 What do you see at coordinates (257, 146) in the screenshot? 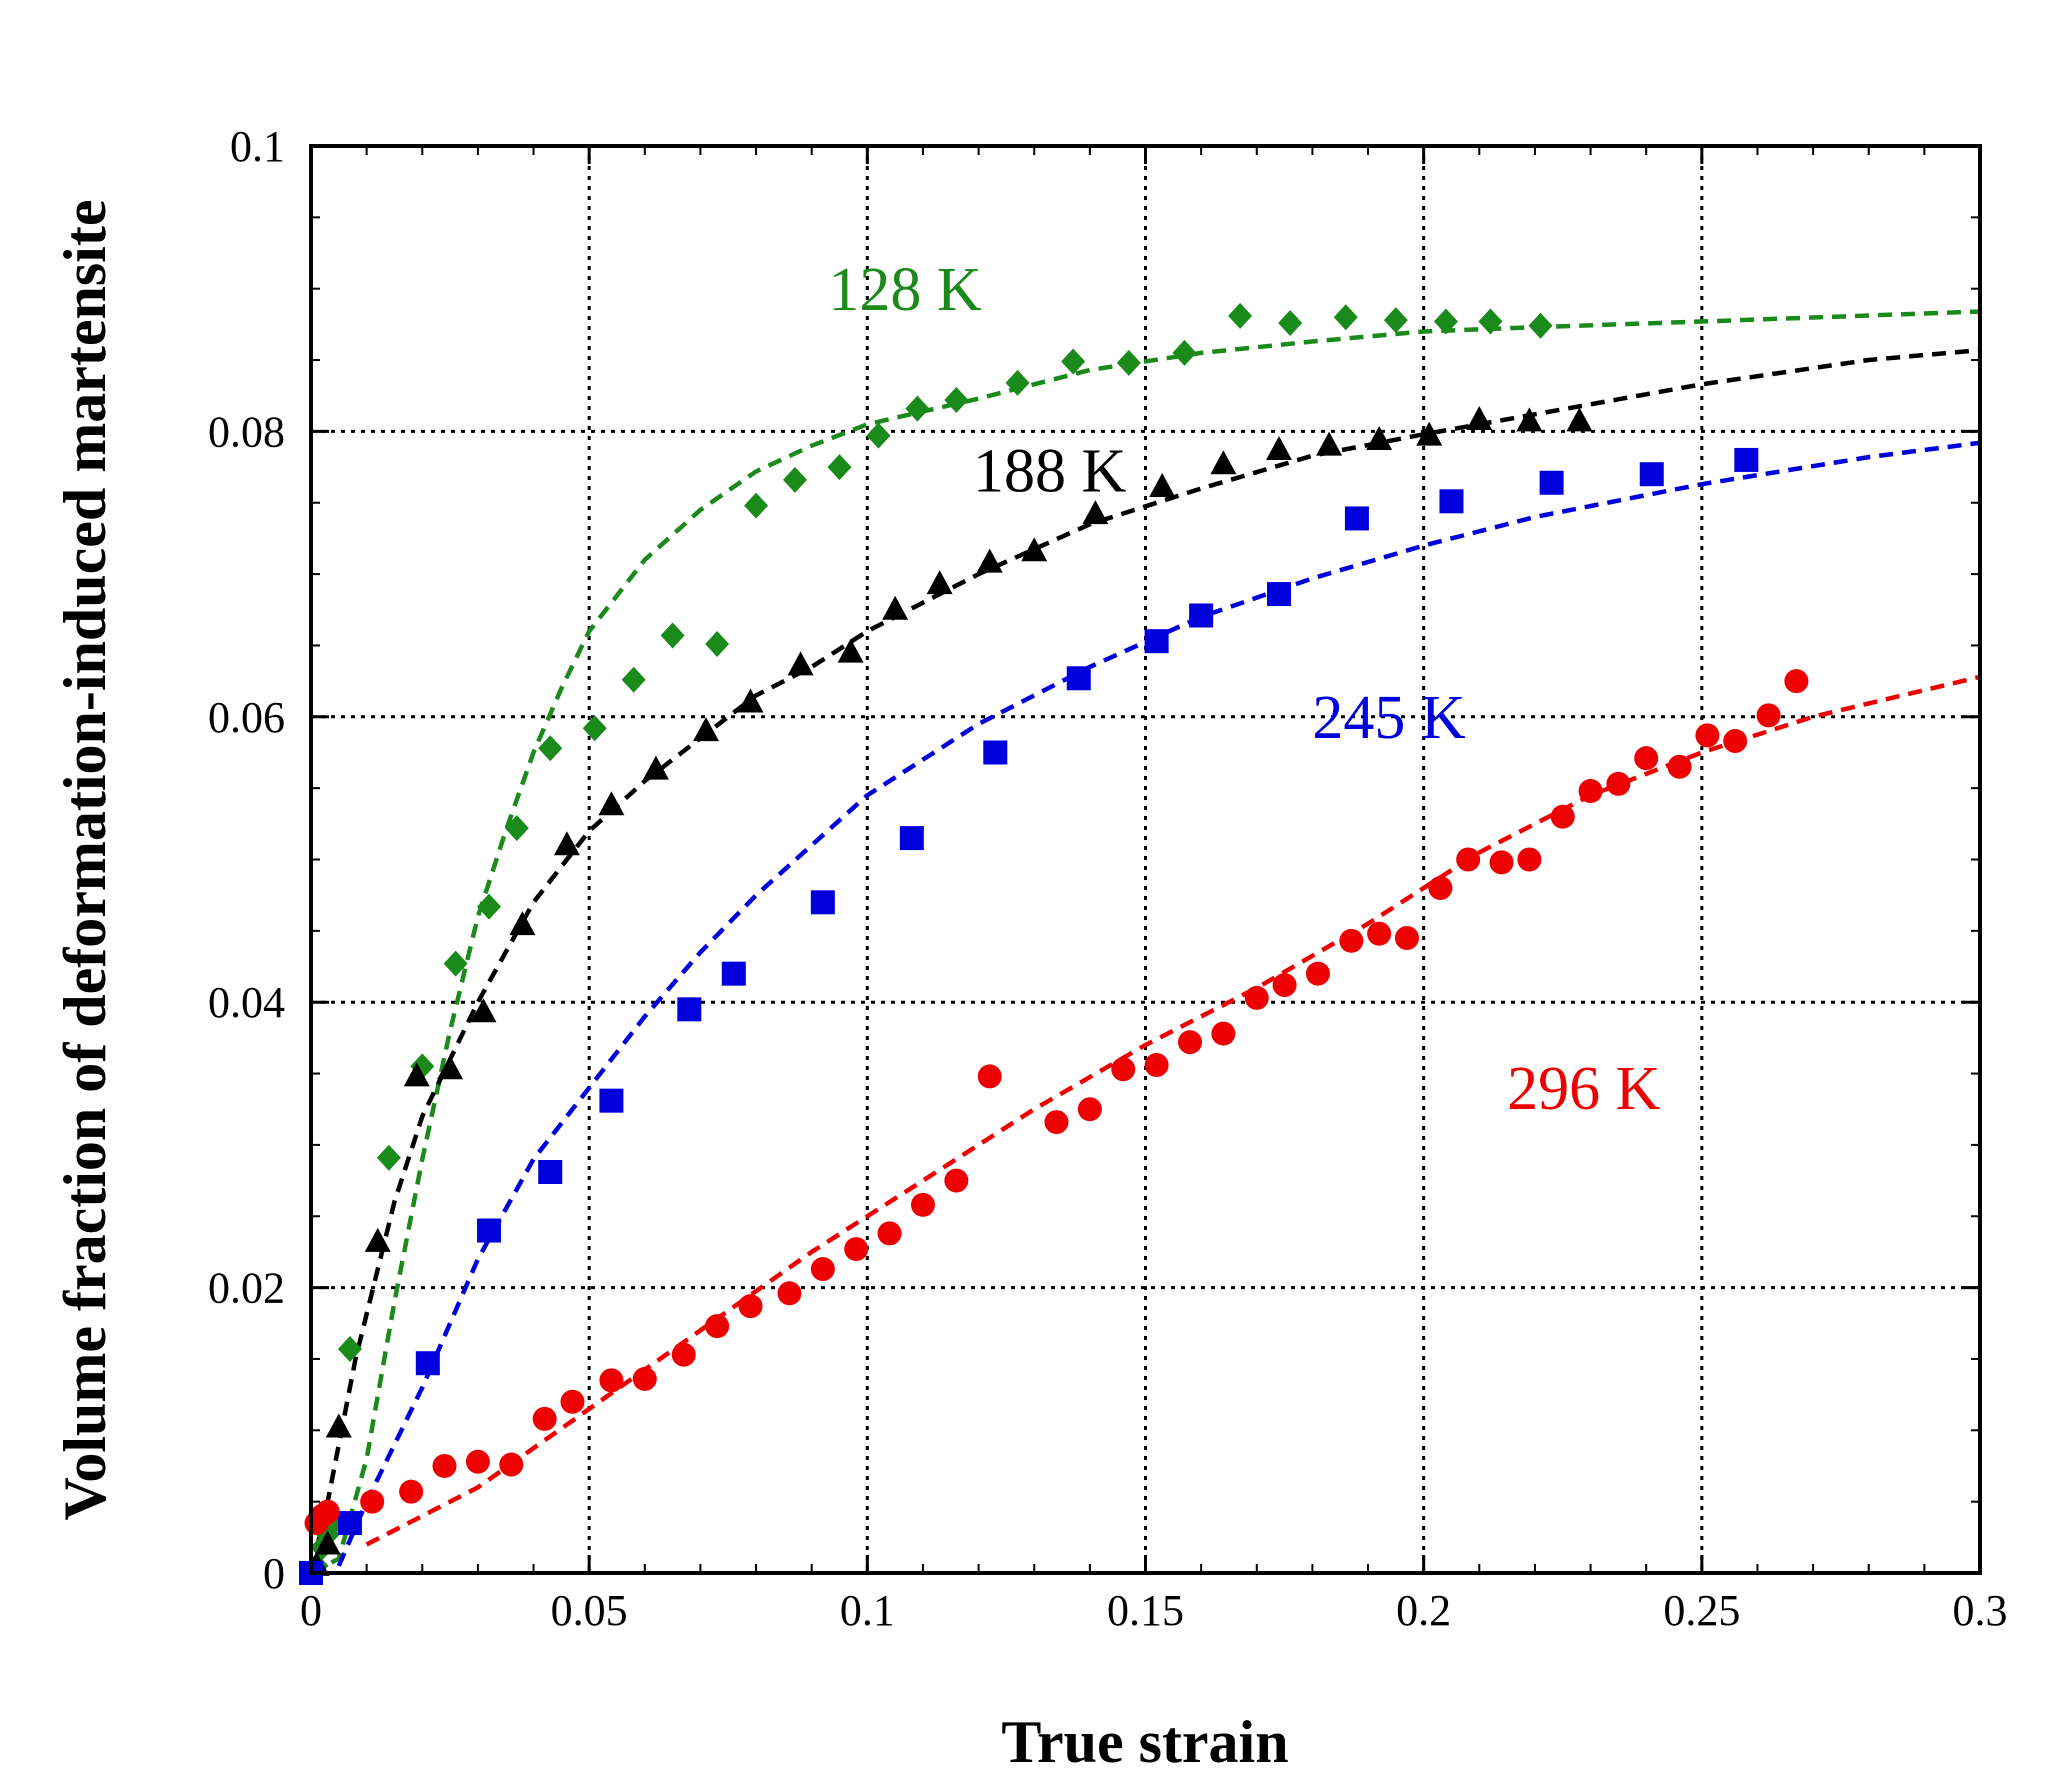
I see `y-tick-label: 0.1` at bounding box center [257, 146].